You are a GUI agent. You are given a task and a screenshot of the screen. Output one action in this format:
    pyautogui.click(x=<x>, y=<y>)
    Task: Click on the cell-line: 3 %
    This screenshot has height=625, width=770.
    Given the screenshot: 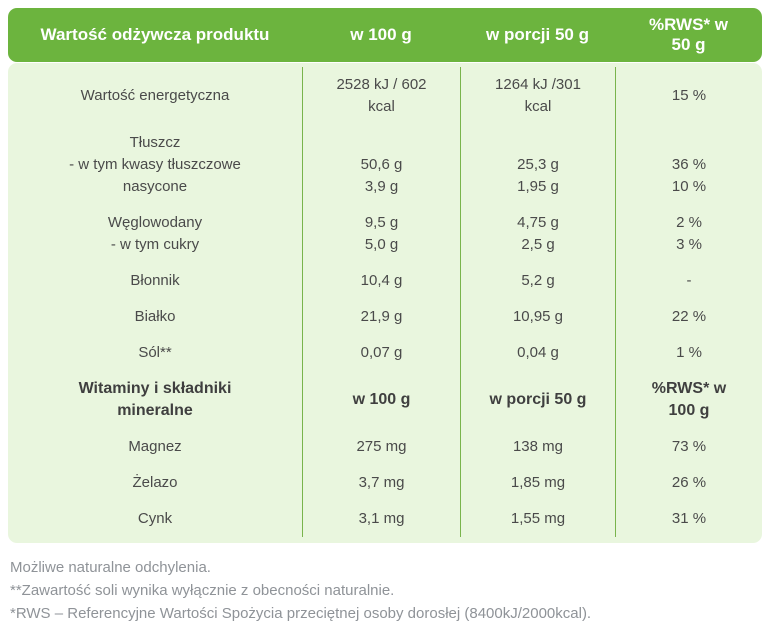 What is the action you would take?
    pyautogui.click(x=689, y=244)
    